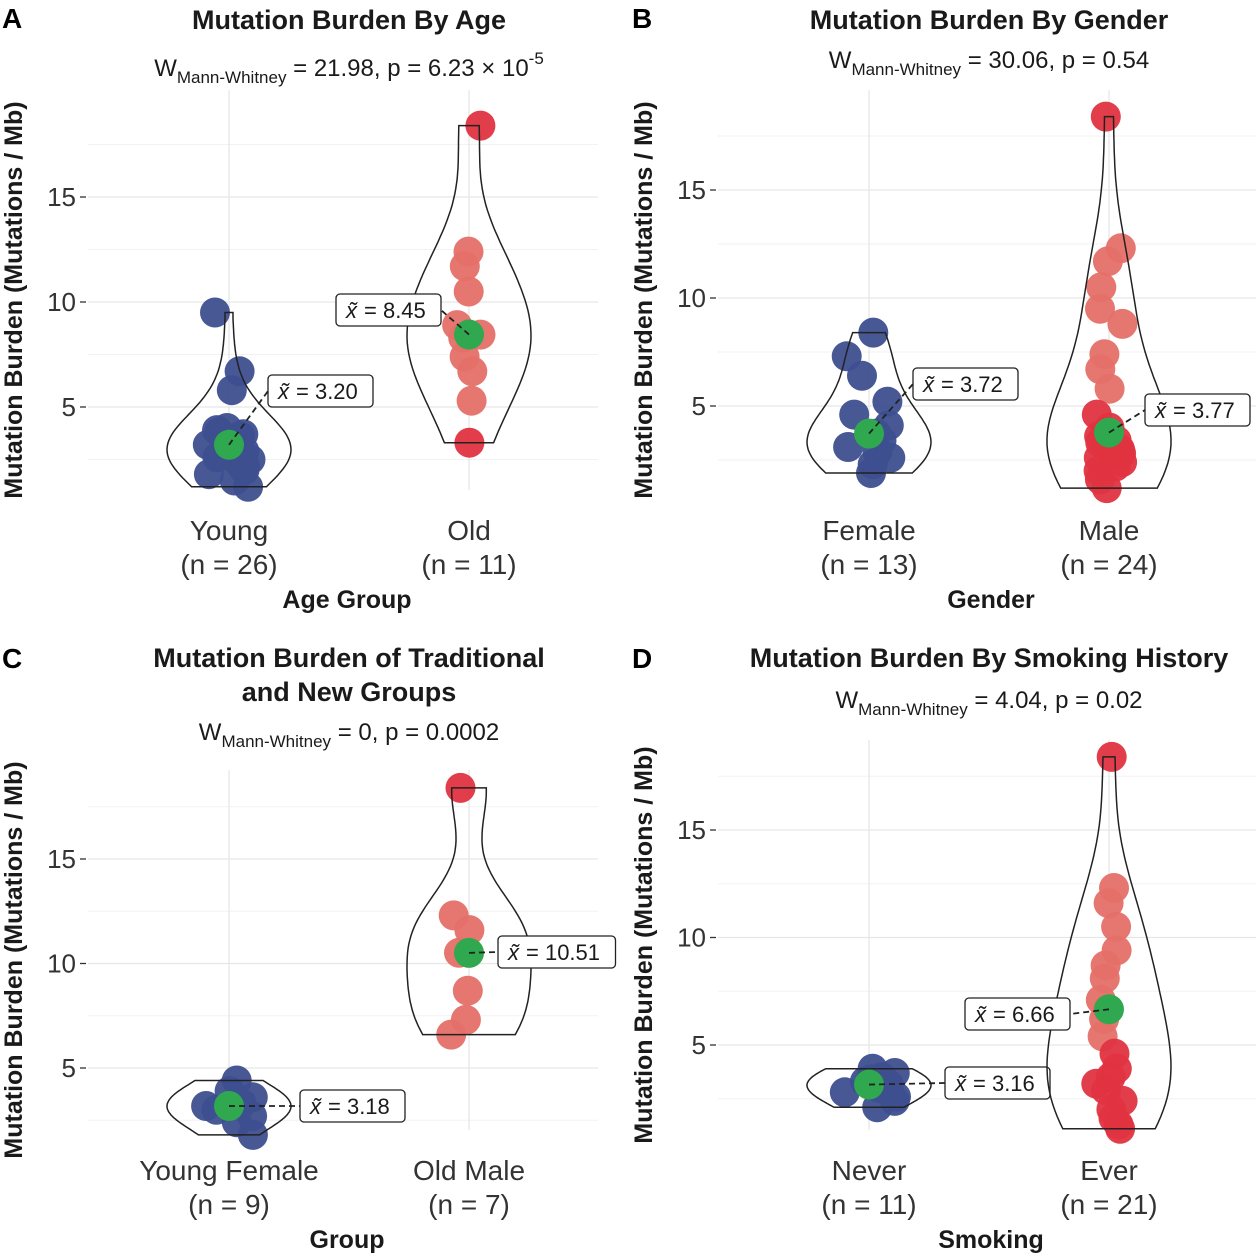 The image size is (1256, 1255). I want to click on median-label: x̃ = 6.66, so click(1017, 1014).